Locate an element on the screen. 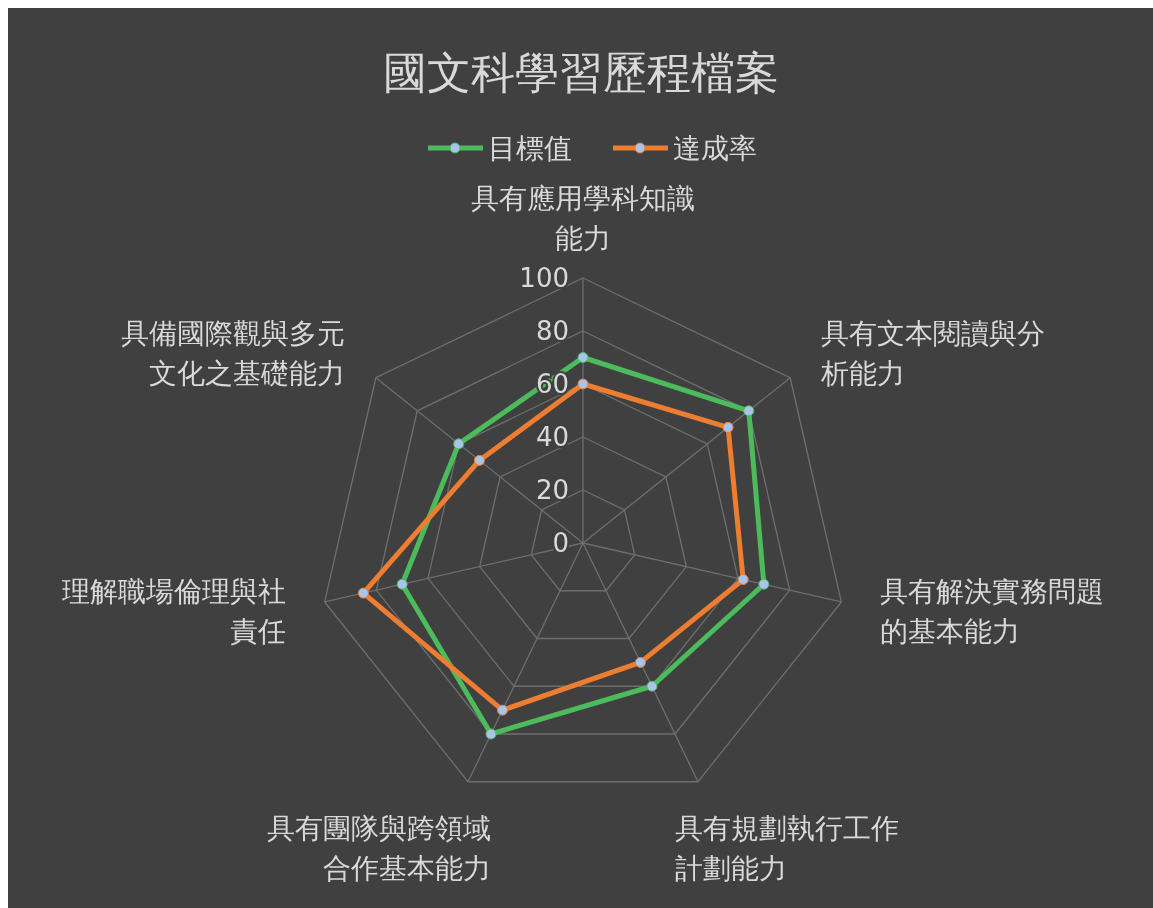 Image resolution: width=1153 pixels, height=908 pixels. chart-title: 國文科學習歷程檔案 is located at coordinates (580, 72).